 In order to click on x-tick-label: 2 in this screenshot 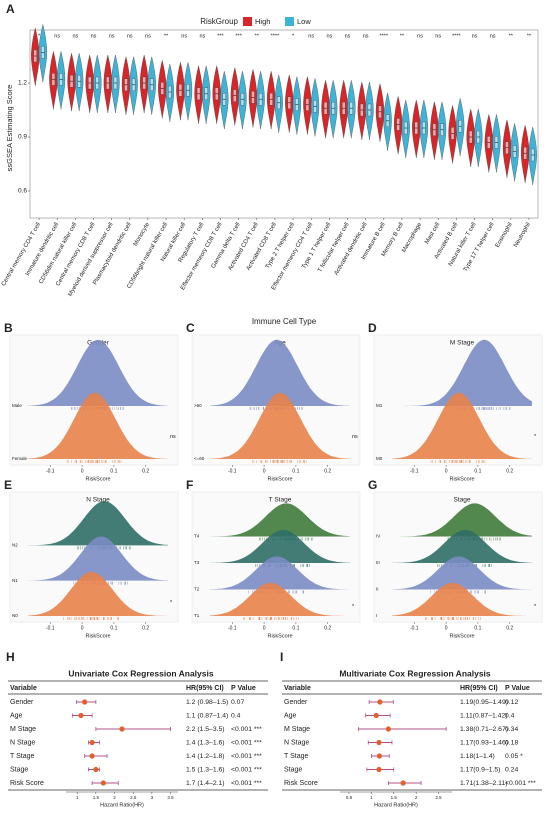, I will do `click(416, 797)`.